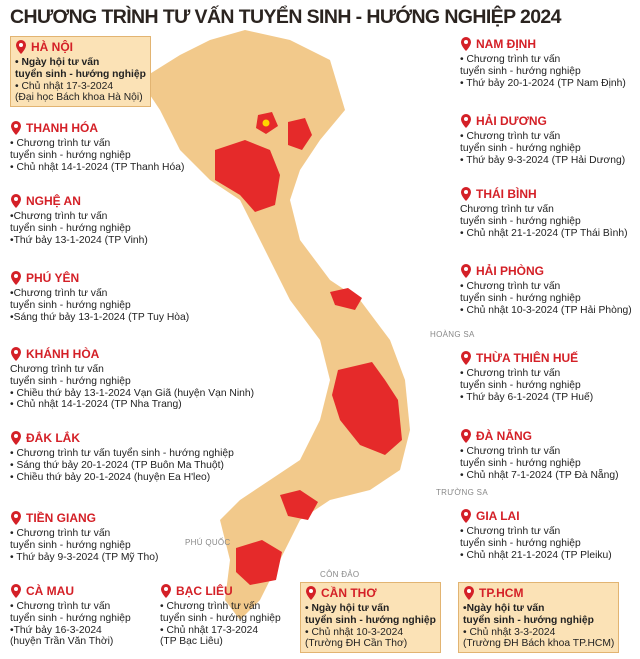 Image resolution: width=640 pixels, height=659 pixels. I want to click on location-line: • Thứ bảy 9-3-2024 (TP Mỹ Tho), so click(84, 557).